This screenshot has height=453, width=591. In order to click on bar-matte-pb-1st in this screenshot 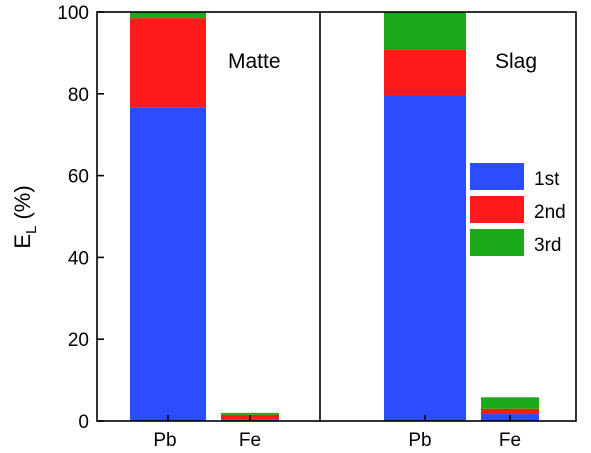, I will do `click(168, 264)`.